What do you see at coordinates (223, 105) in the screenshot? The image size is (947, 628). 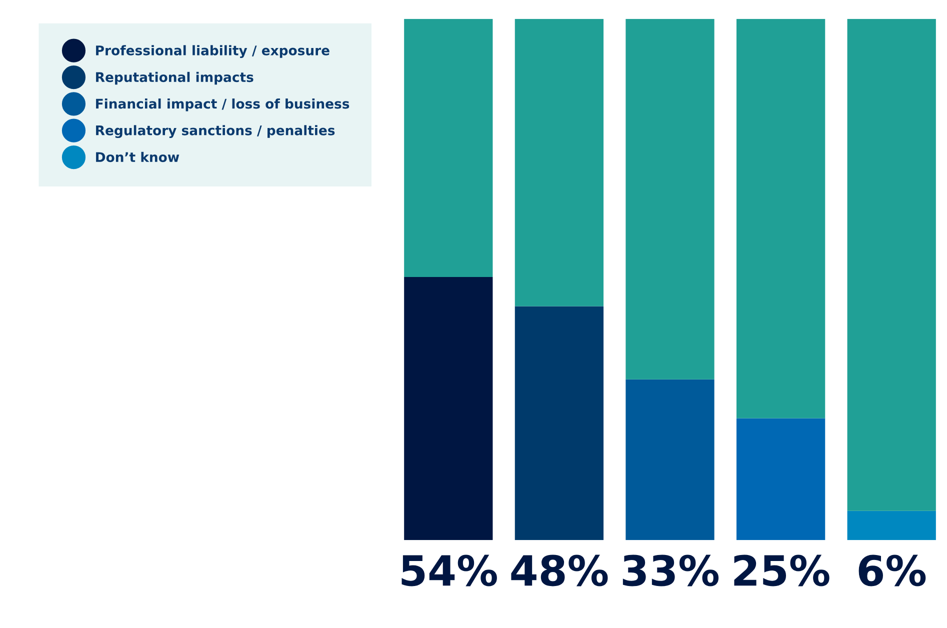 I see `legend-label: Financial impact / loss of business` at bounding box center [223, 105].